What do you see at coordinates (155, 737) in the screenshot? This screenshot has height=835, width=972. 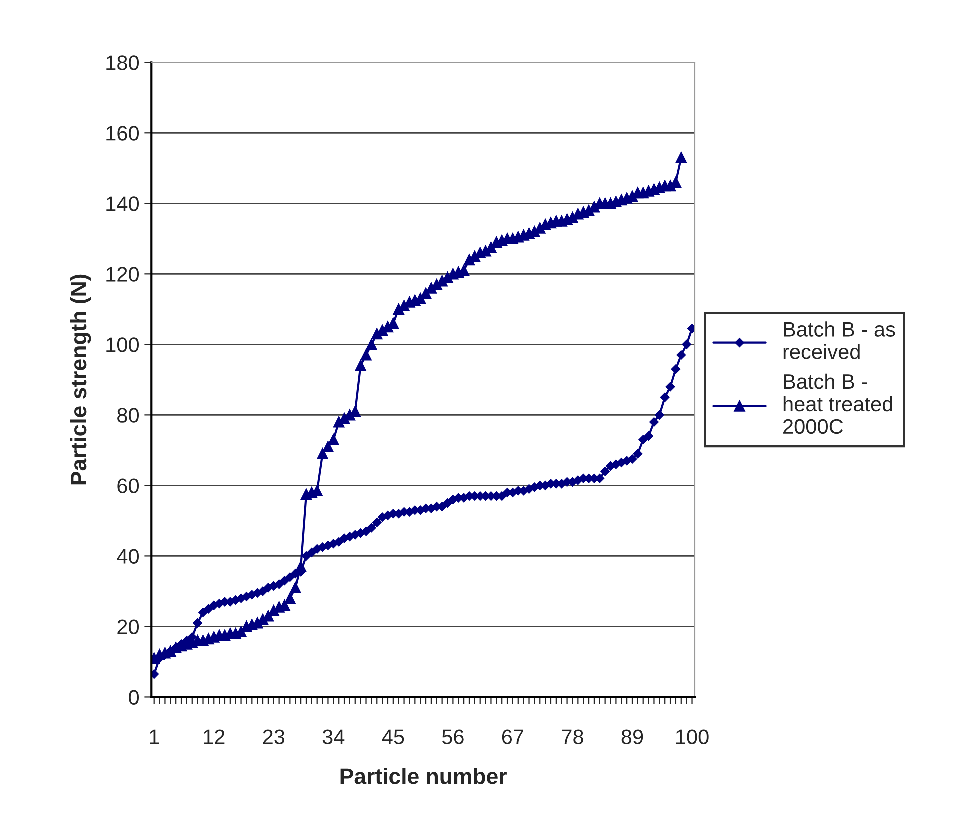 I see `x-tick-label: 1` at bounding box center [155, 737].